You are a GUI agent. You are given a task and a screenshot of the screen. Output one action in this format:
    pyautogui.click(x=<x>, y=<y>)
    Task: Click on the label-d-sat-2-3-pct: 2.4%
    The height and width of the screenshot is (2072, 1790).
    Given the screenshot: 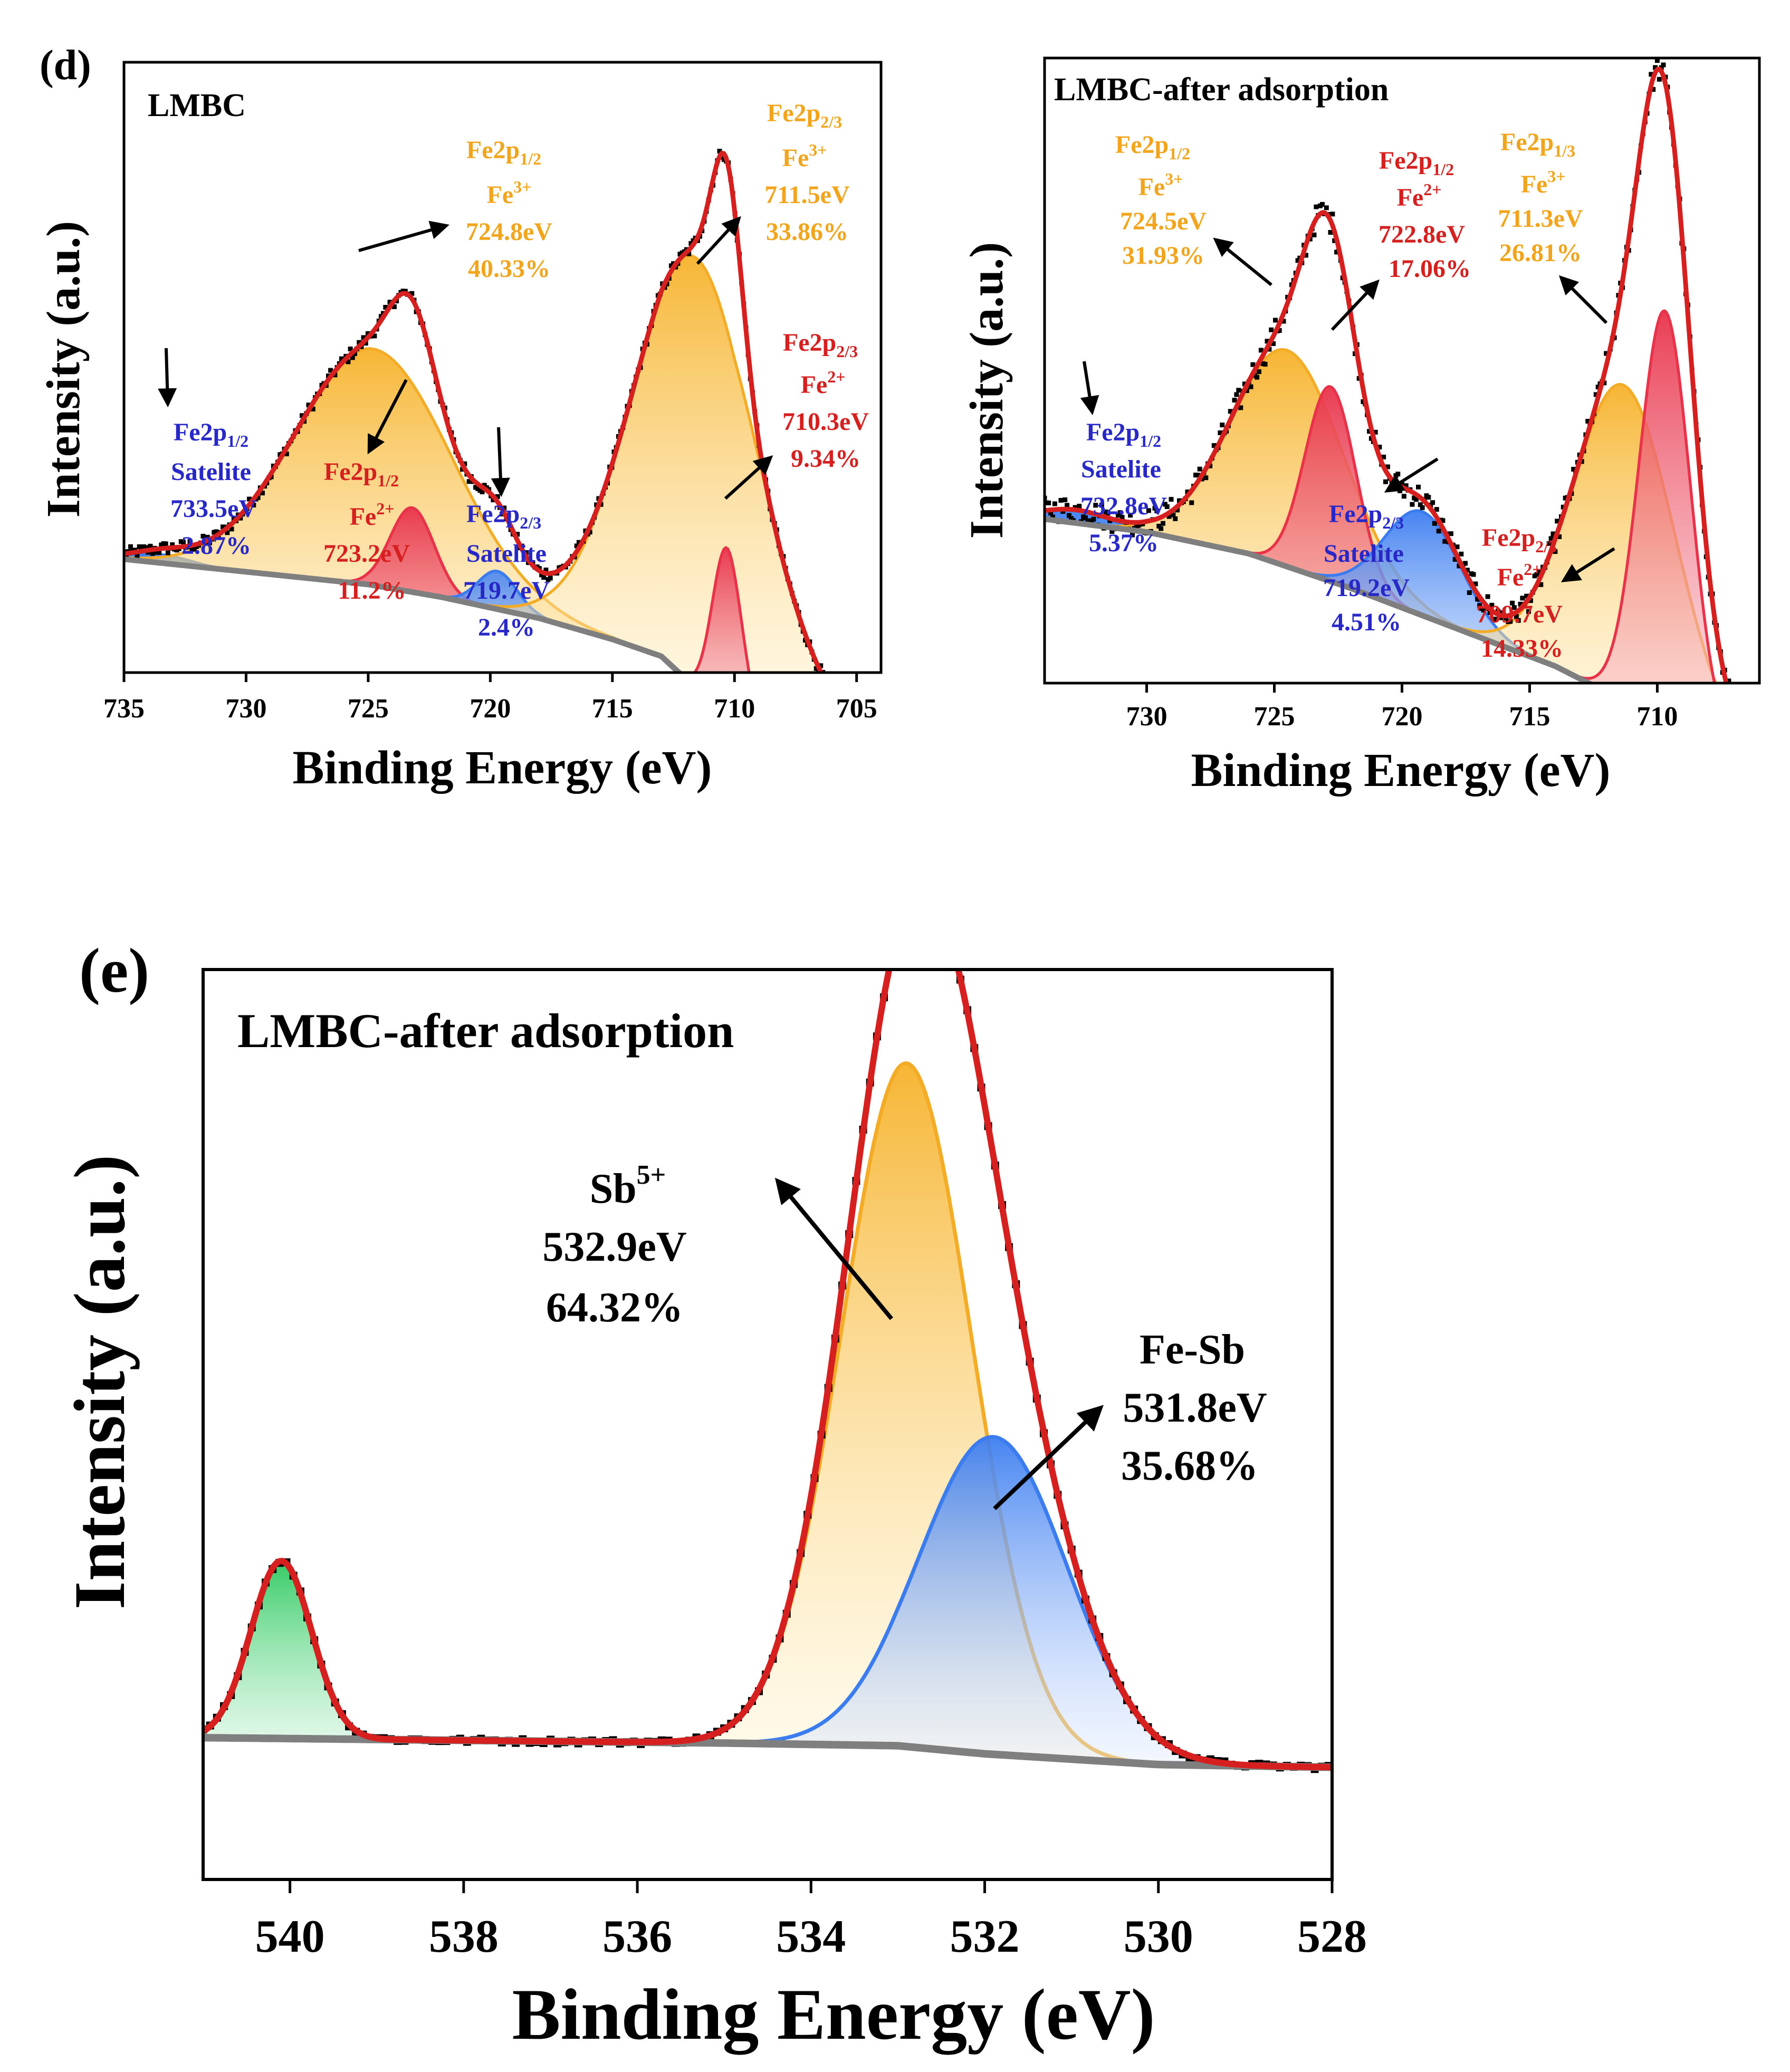 What is the action you would take?
    pyautogui.click(x=506, y=627)
    